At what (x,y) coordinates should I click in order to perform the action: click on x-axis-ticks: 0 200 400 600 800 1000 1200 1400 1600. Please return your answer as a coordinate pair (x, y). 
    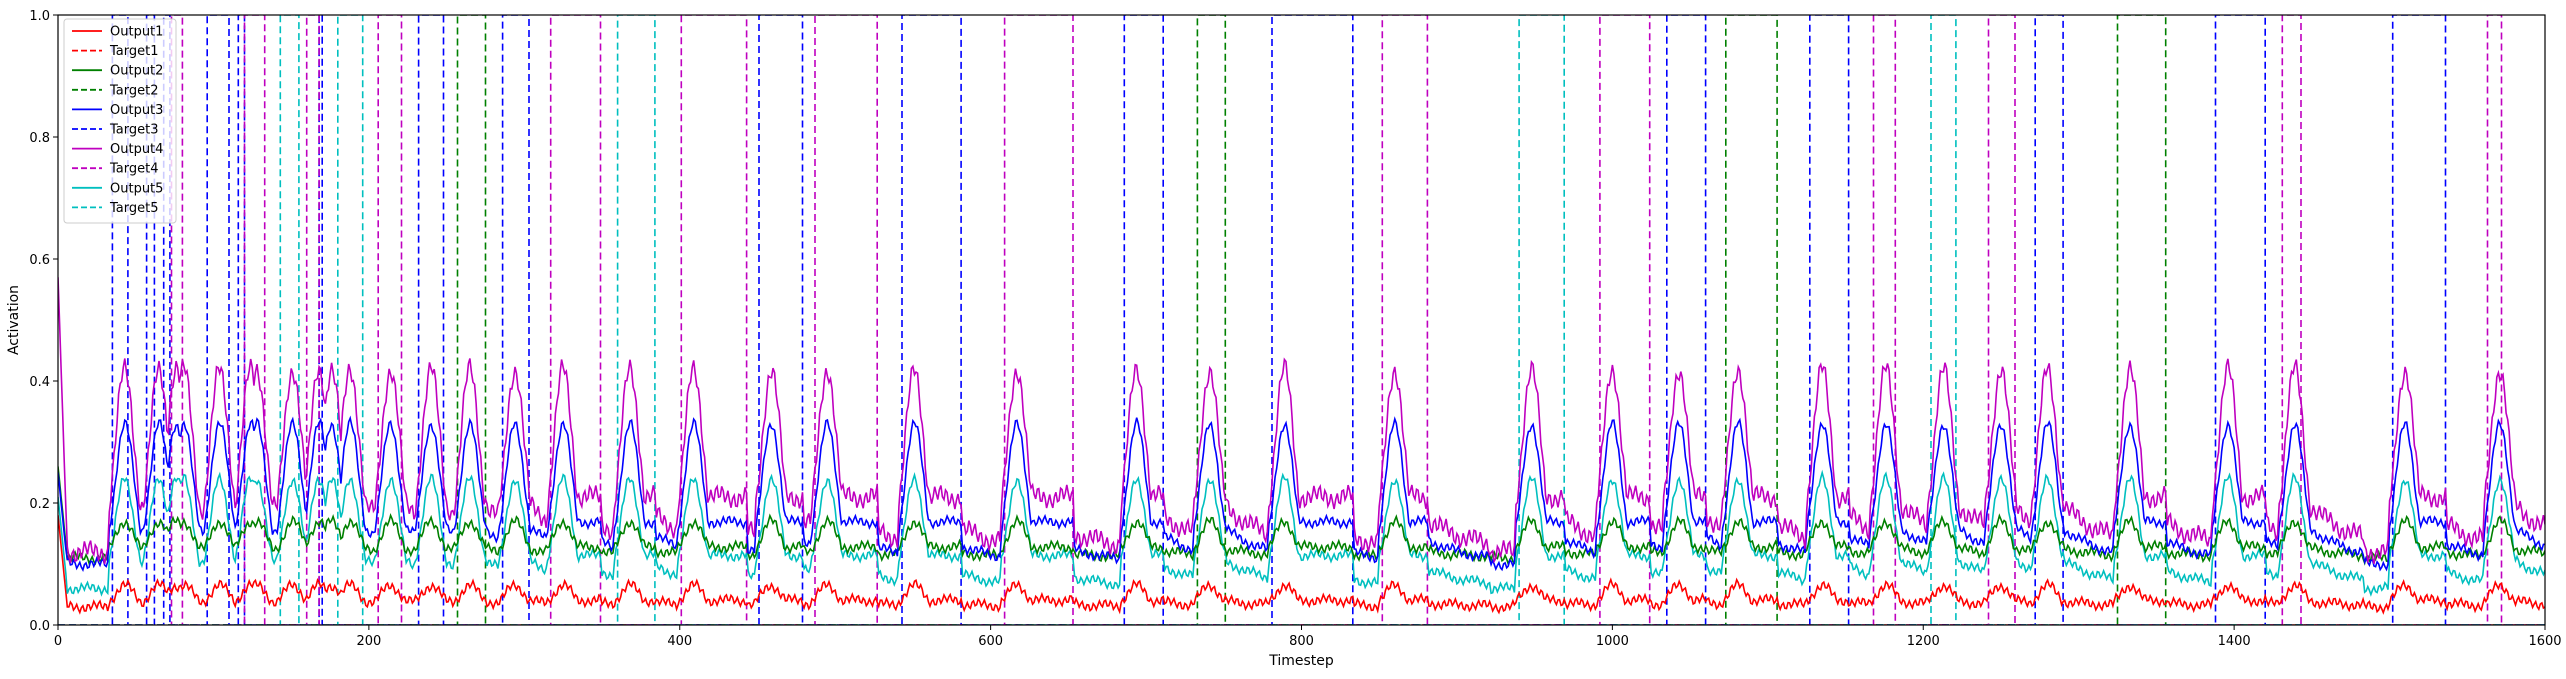
    Looking at the image, I should click on (1308, 637).